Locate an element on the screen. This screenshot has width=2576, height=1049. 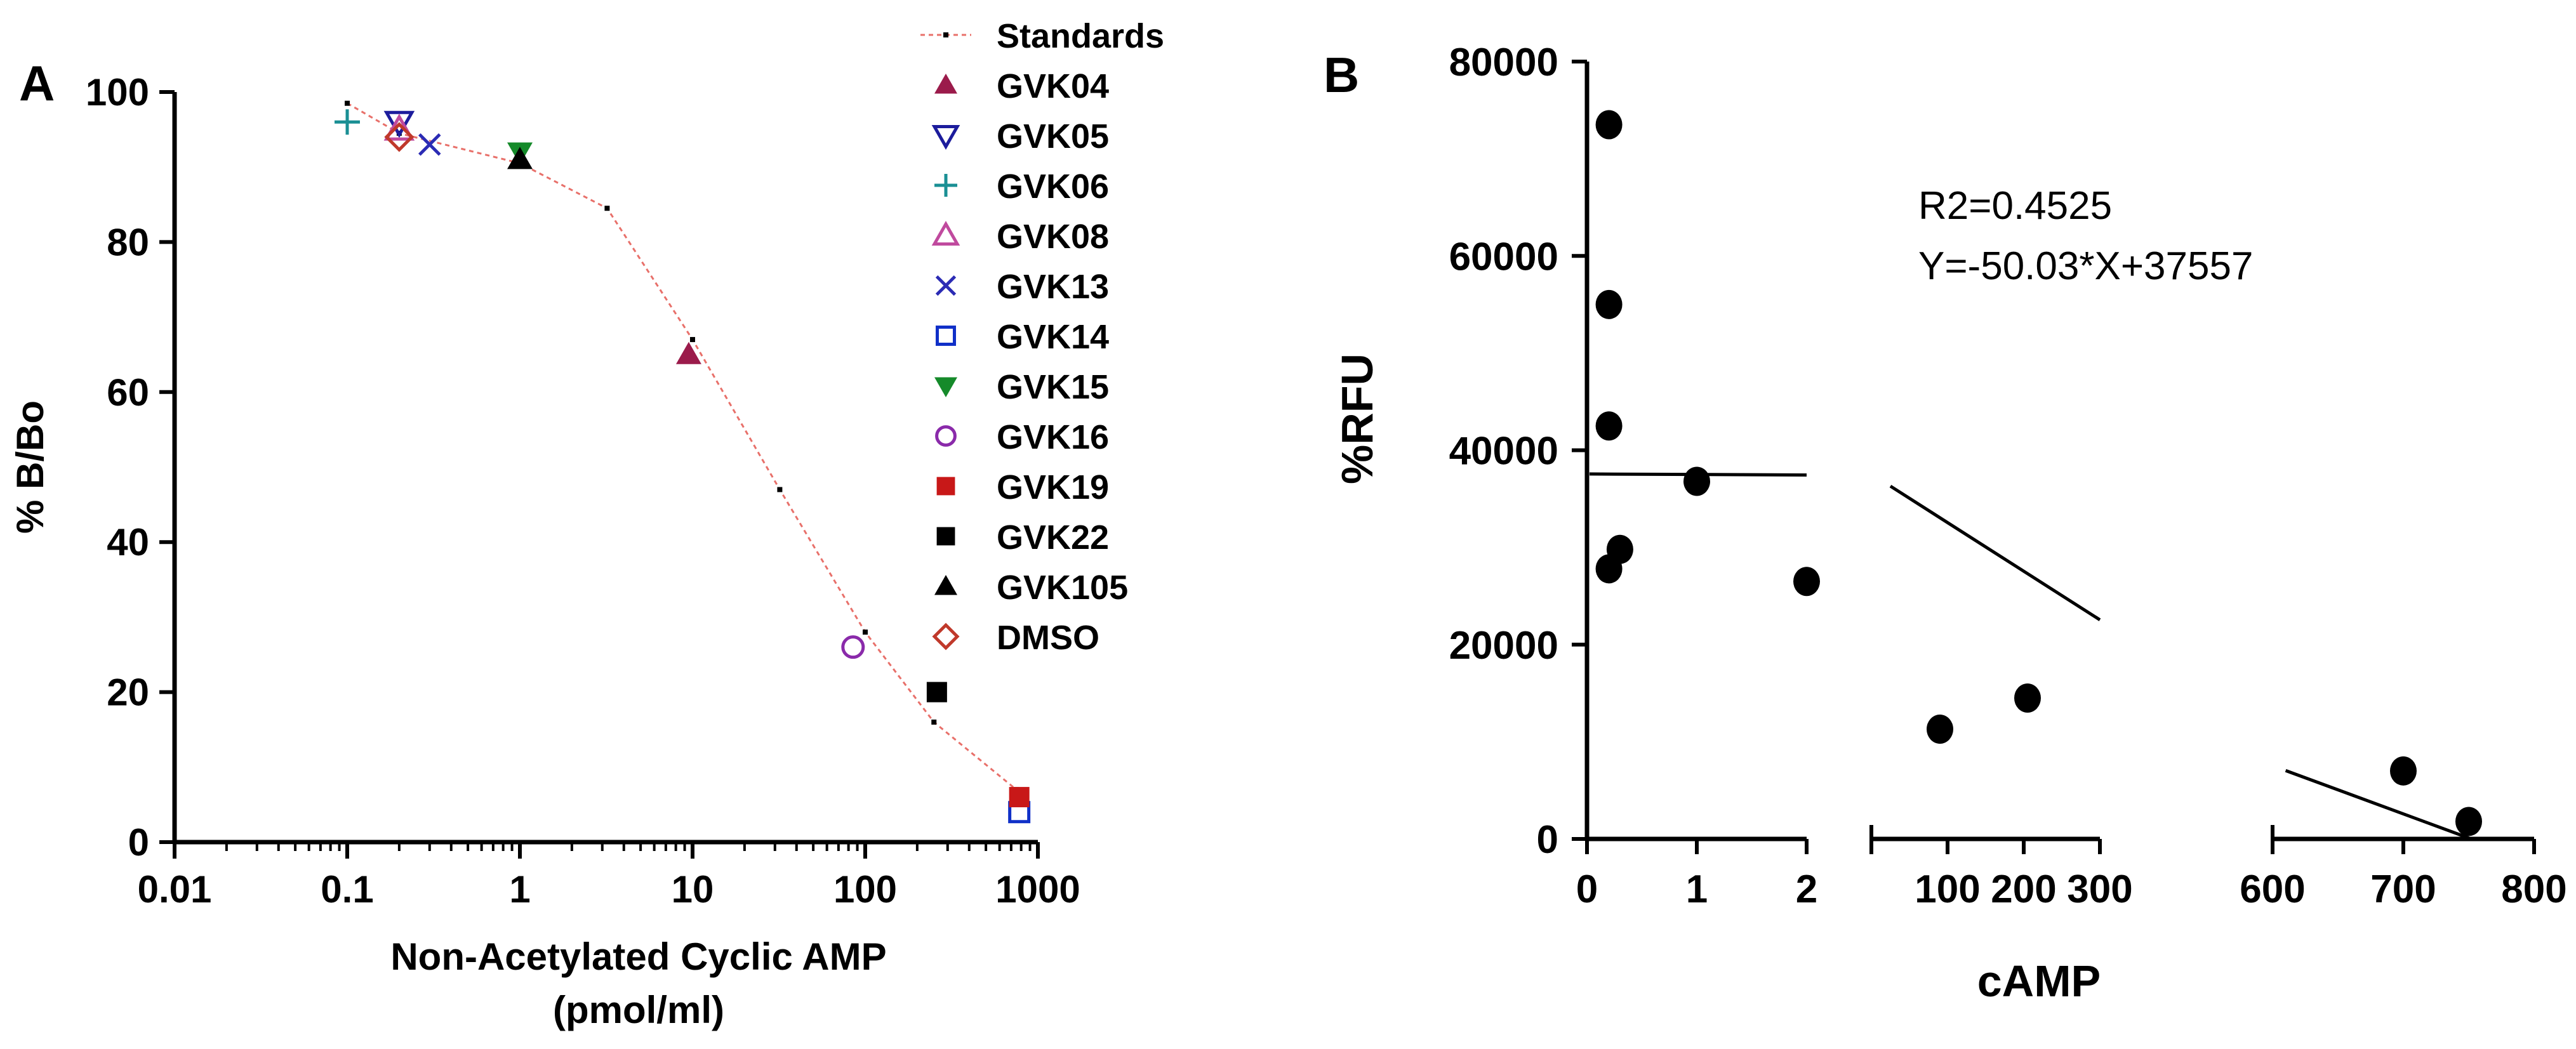
y-tick-label: 80 is located at coordinates (128, 242).